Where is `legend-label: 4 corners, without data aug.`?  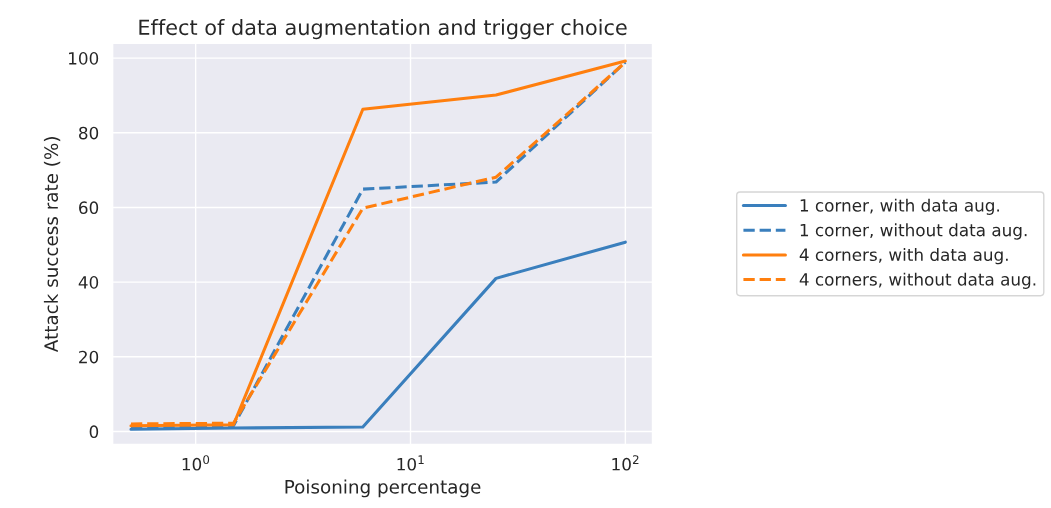 legend-label: 4 corners, without data aug. is located at coordinates (917, 280).